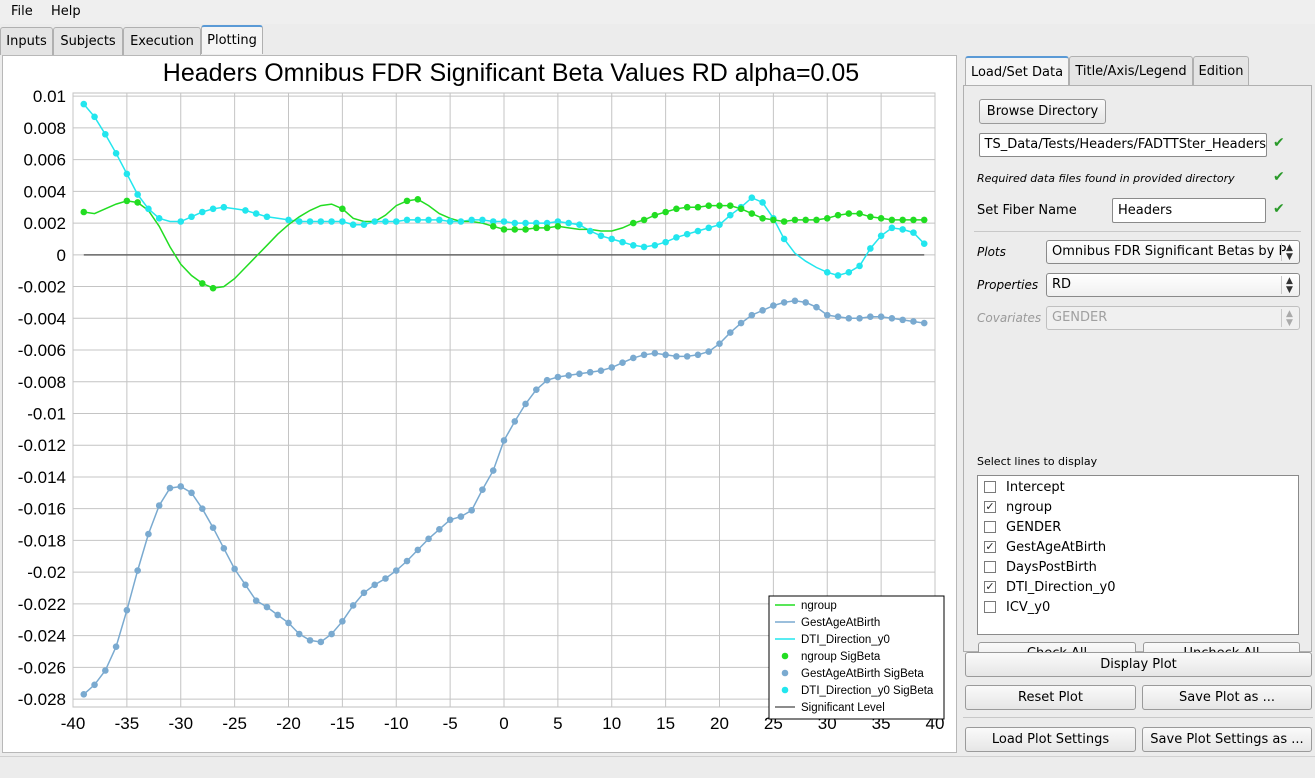 The width and height of the screenshot is (1315, 778). I want to click on y-tick-label: -0.012, so click(42, 445).